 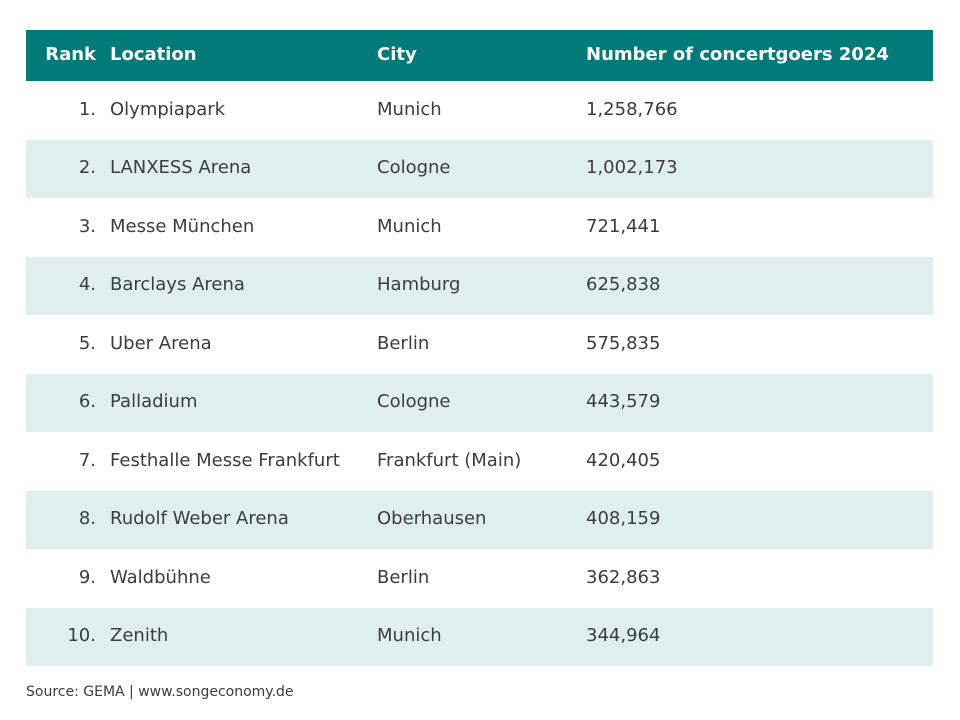 What do you see at coordinates (87, 519) in the screenshot?
I see `rank-cell: 8.` at bounding box center [87, 519].